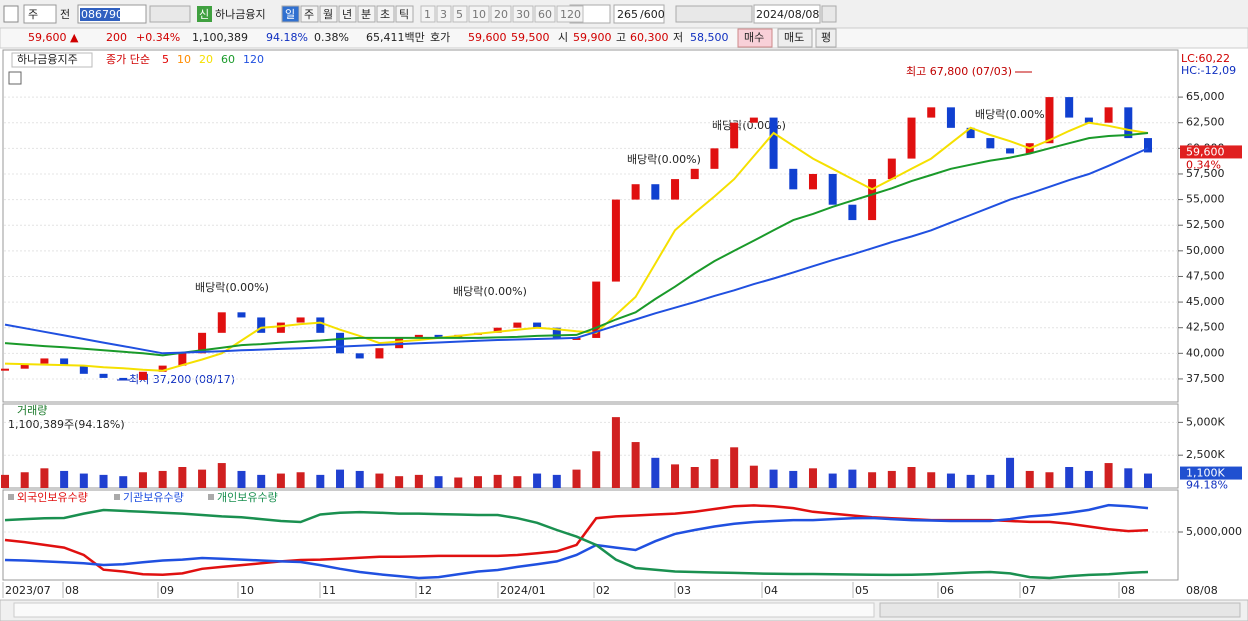 The width and height of the screenshot is (1248, 621). I want to click on y-tick-label: 37,500, so click(1205, 378).